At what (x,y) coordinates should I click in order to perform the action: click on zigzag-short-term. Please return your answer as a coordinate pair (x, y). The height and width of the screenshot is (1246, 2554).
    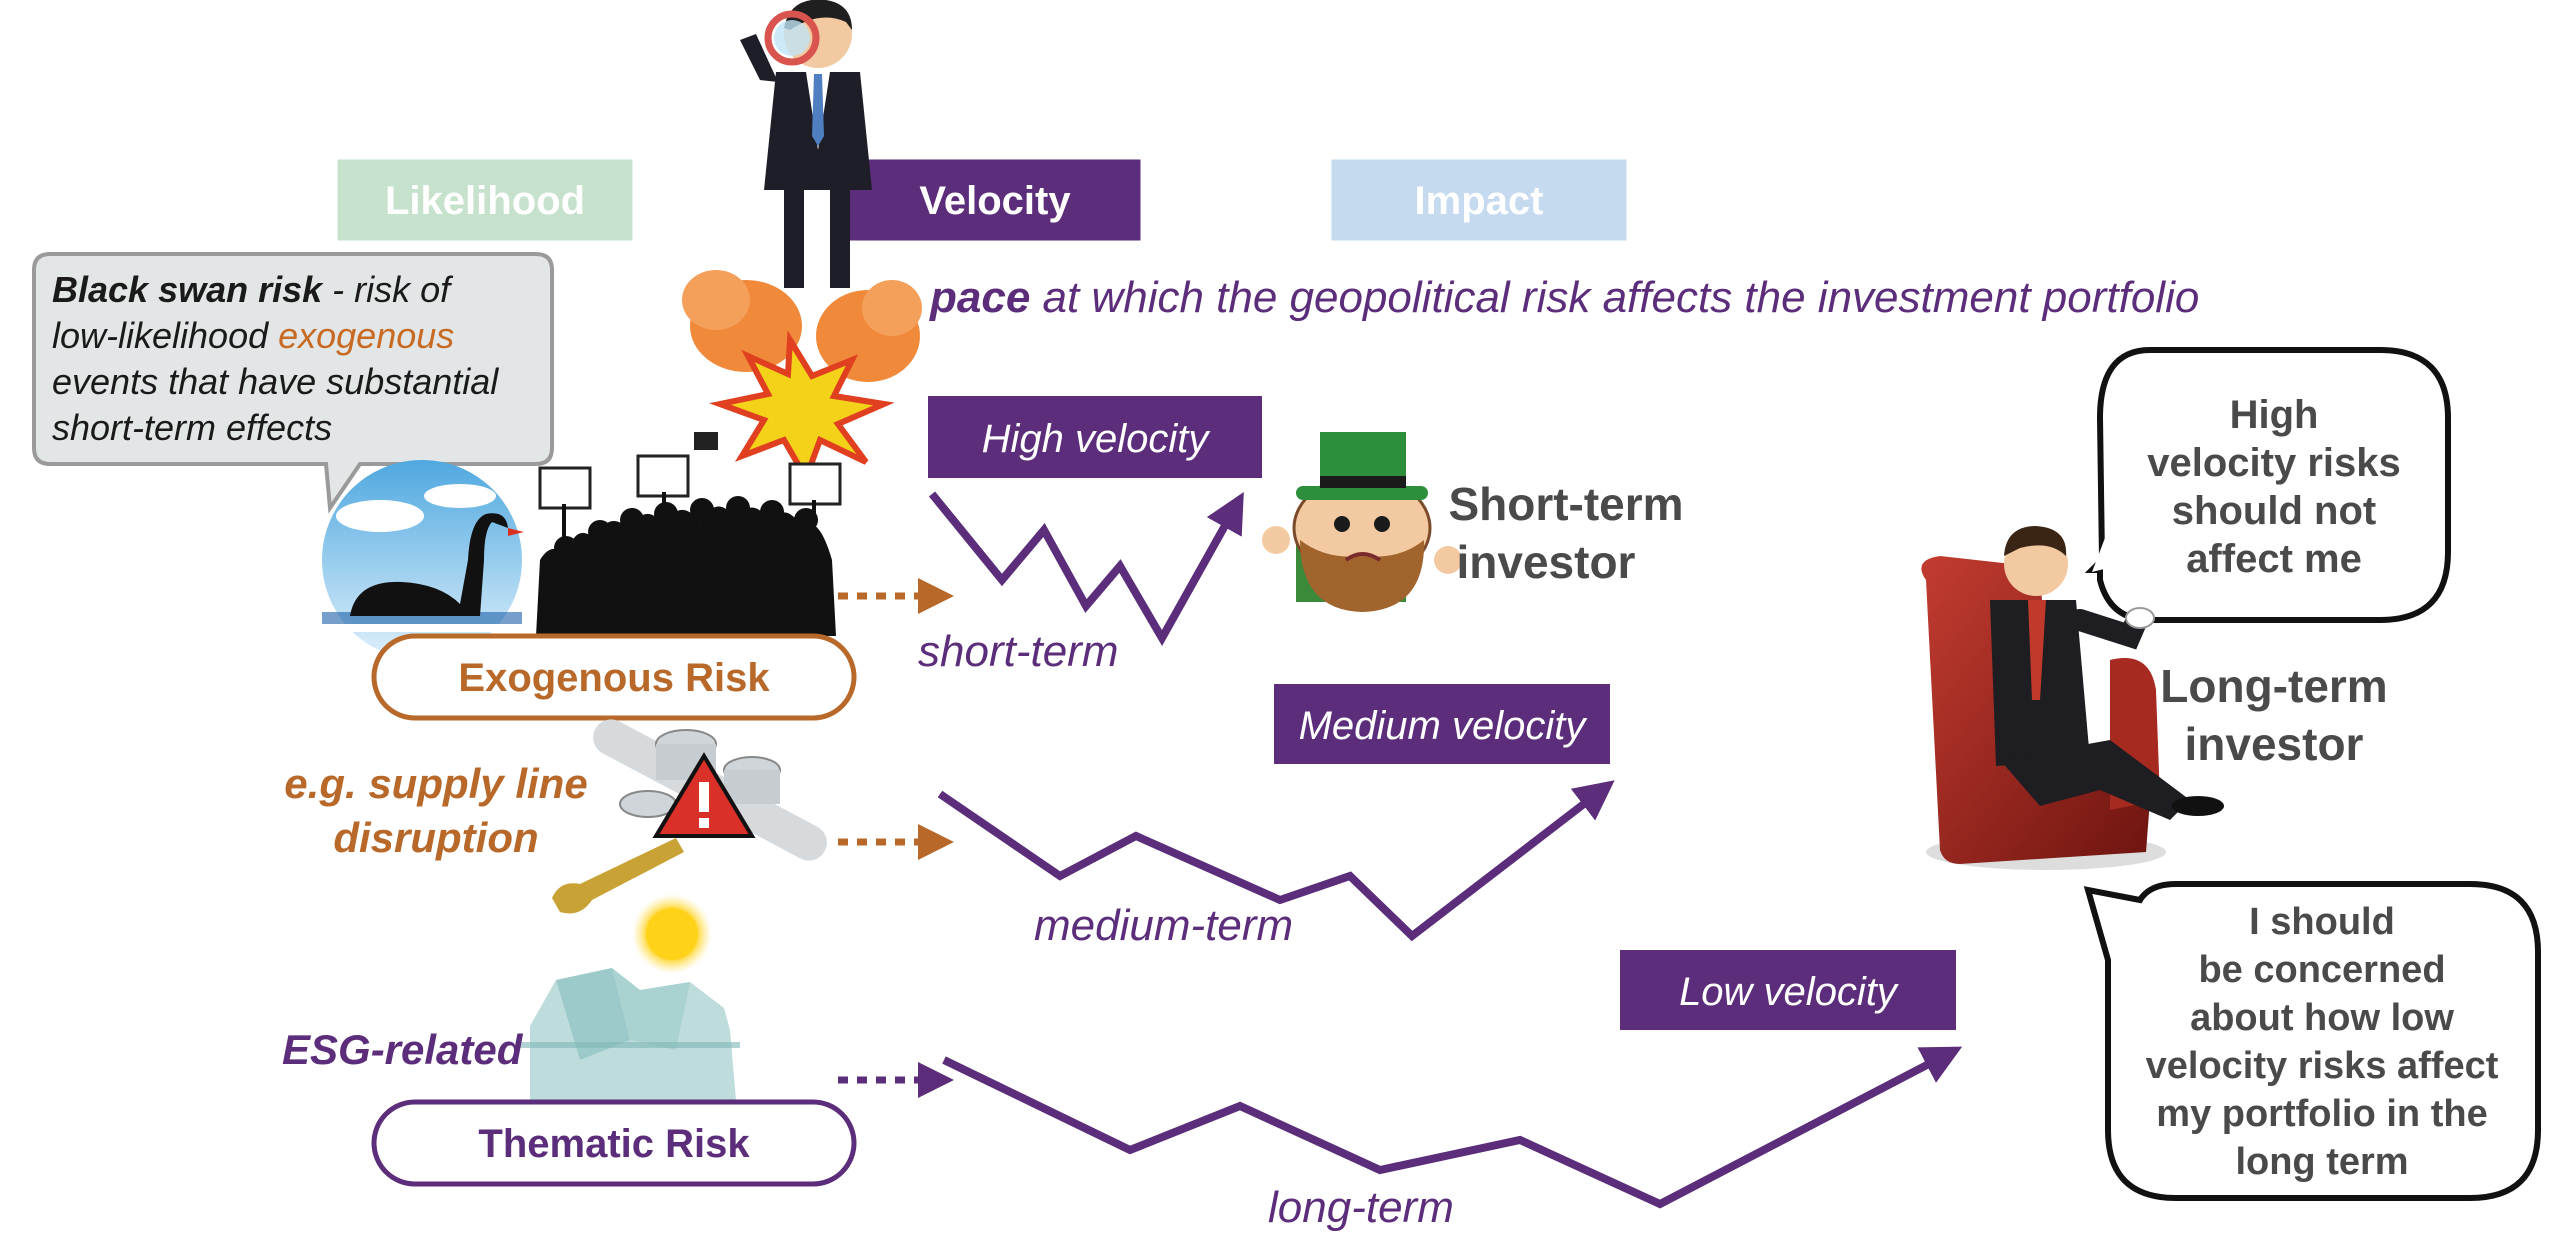
    Looking at the image, I should click on (1086, 569).